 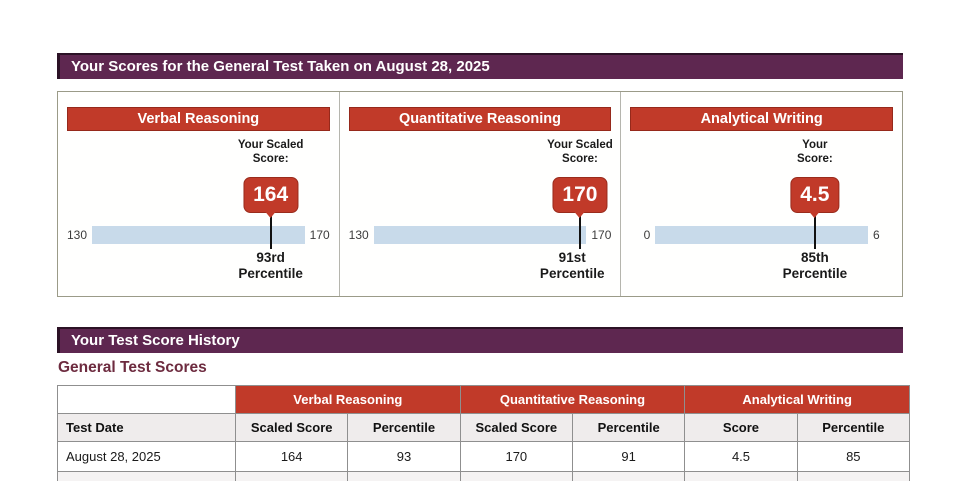 What do you see at coordinates (572, 265) in the screenshot?
I see `quantitative-percentile: 91st Percentile` at bounding box center [572, 265].